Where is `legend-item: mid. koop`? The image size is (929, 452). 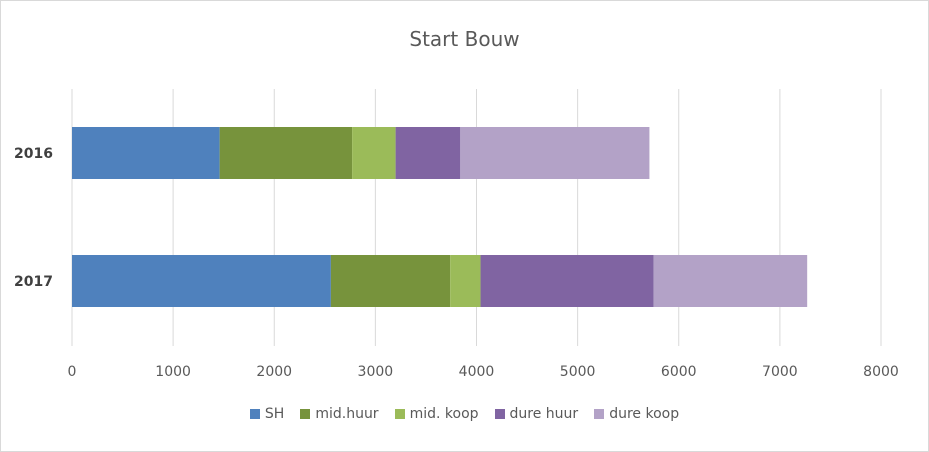 legend-item: mid. koop is located at coordinates (436, 414).